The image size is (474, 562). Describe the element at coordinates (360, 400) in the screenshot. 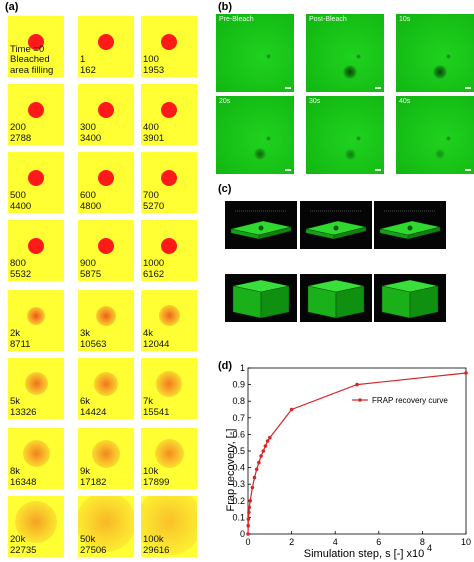

I see `legend-swatch-marker` at that location.